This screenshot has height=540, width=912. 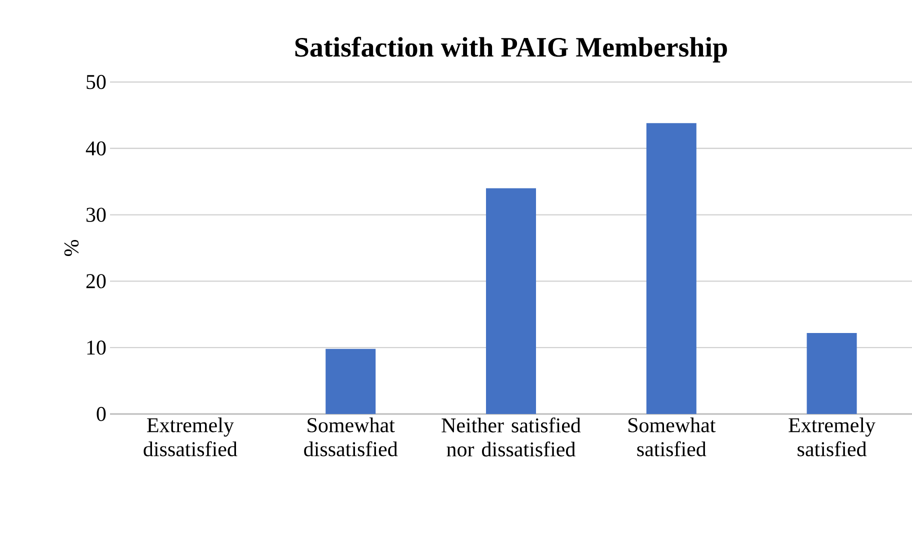 What do you see at coordinates (351, 437) in the screenshot?
I see `x-tick-label: Somewhat dissatisfied` at bounding box center [351, 437].